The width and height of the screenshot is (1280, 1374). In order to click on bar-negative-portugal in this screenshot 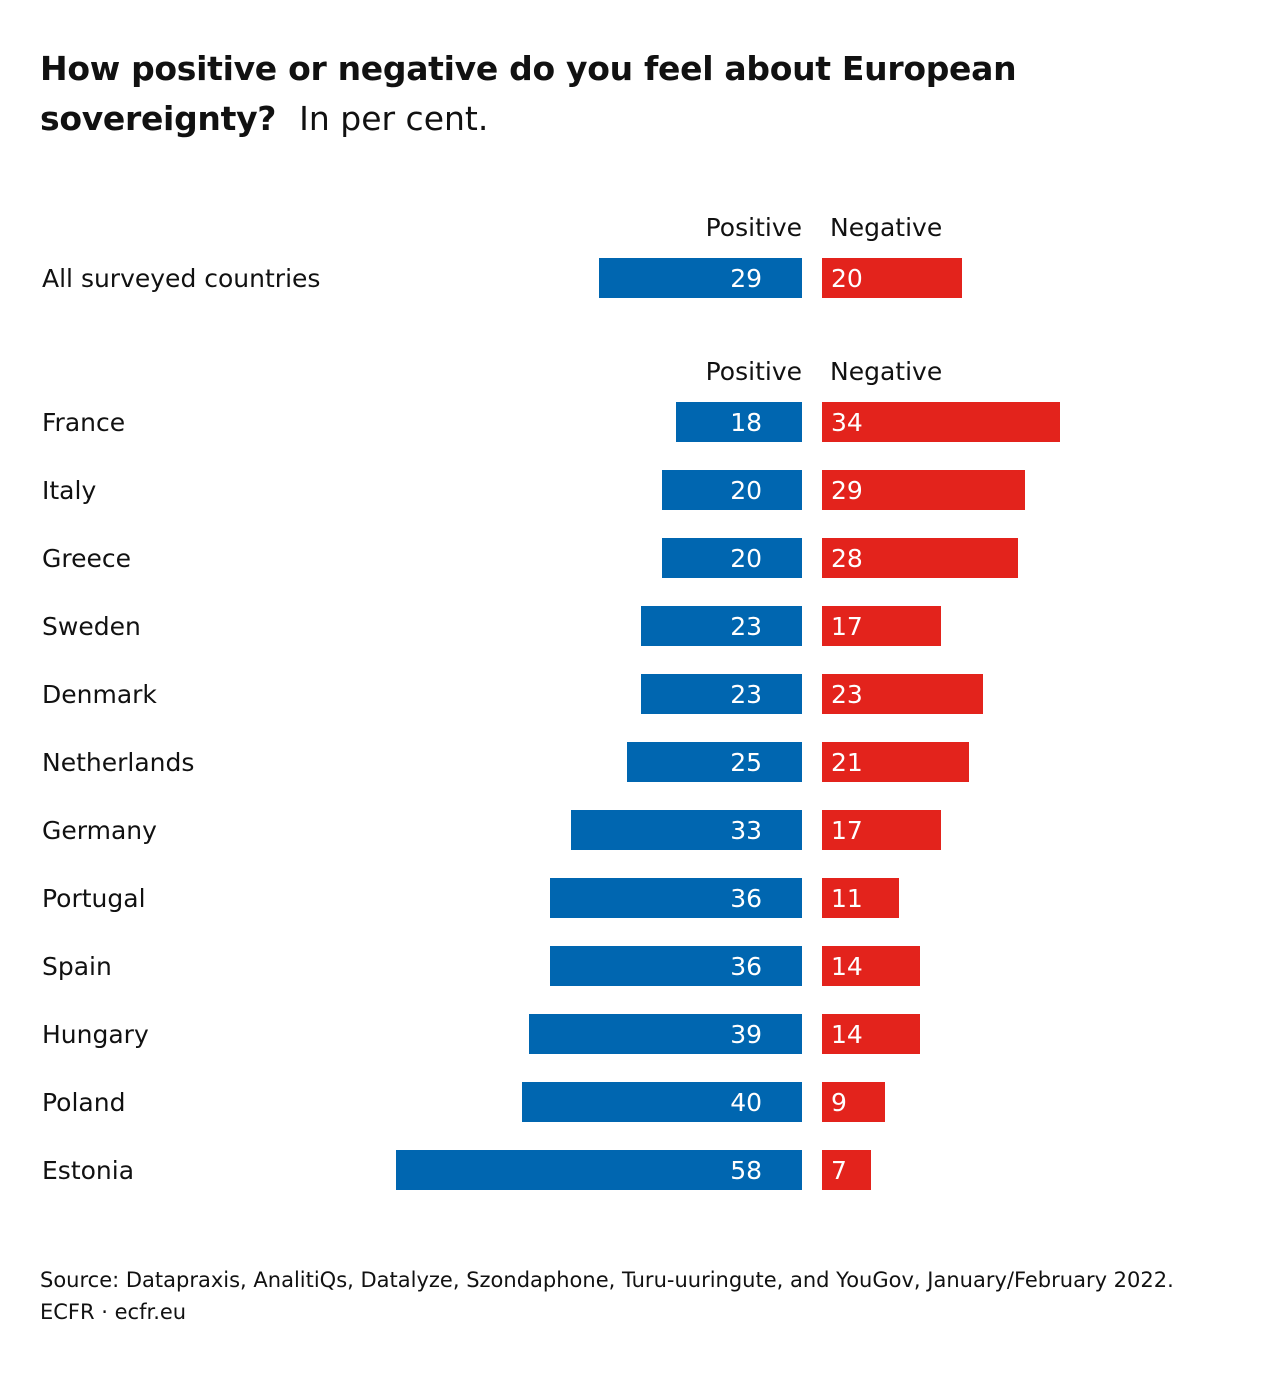, I will do `click(860, 898)`.